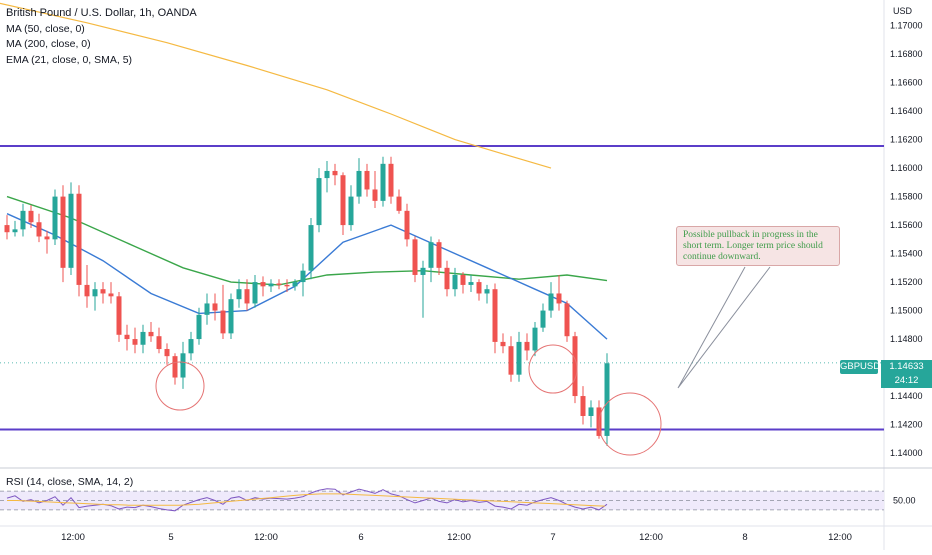  I want to click on last-price-label: 1.14633, so click(906, 367).